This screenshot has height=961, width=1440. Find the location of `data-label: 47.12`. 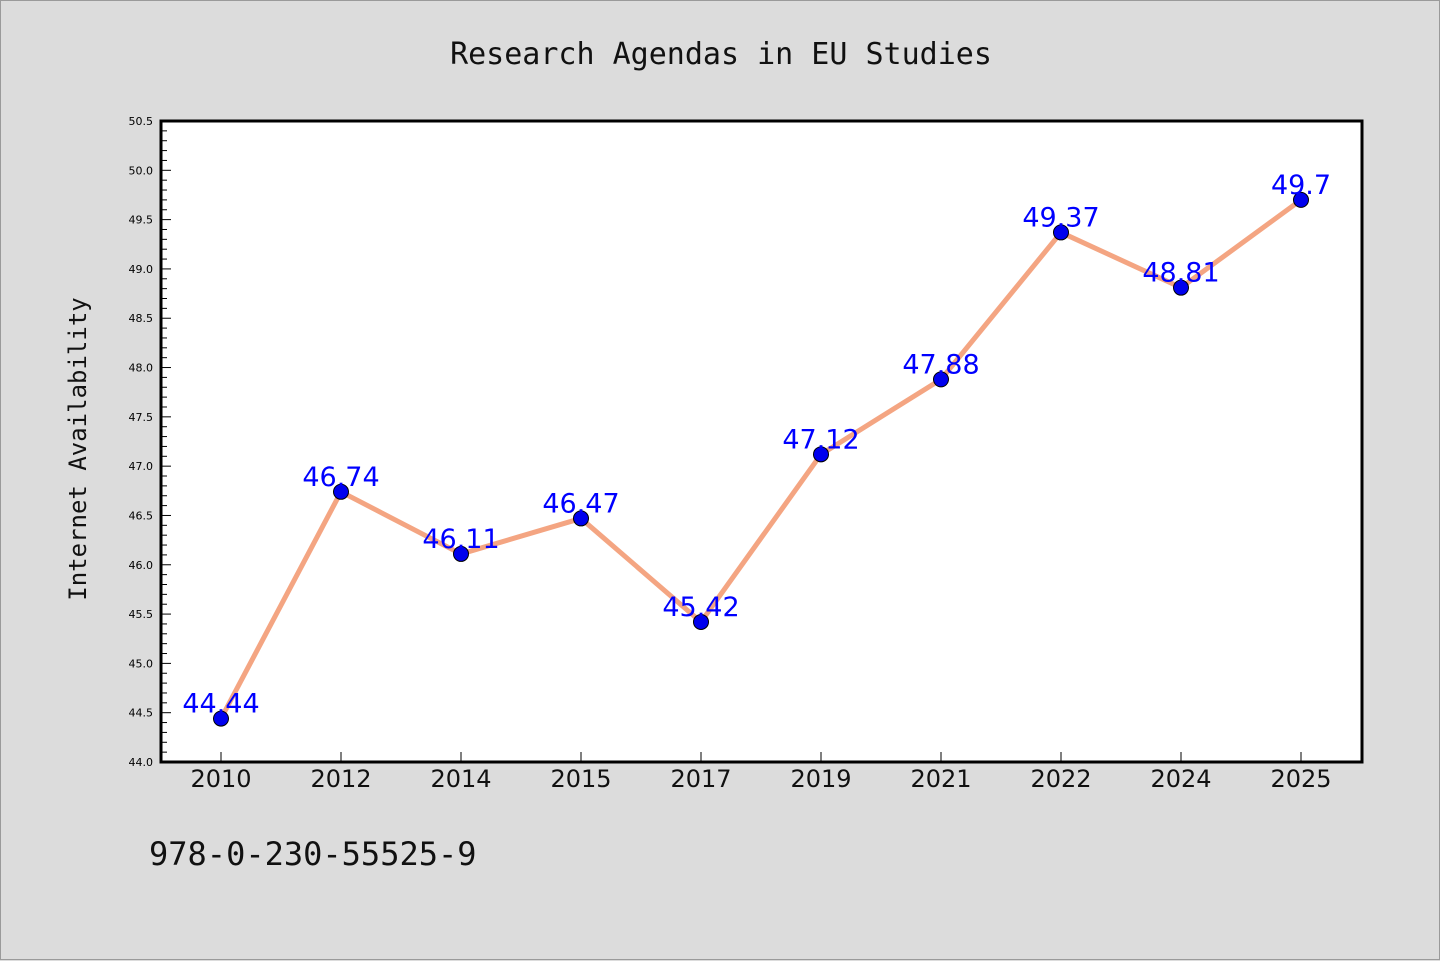

data-label: 47.12 is located at coordinates (820, 439).